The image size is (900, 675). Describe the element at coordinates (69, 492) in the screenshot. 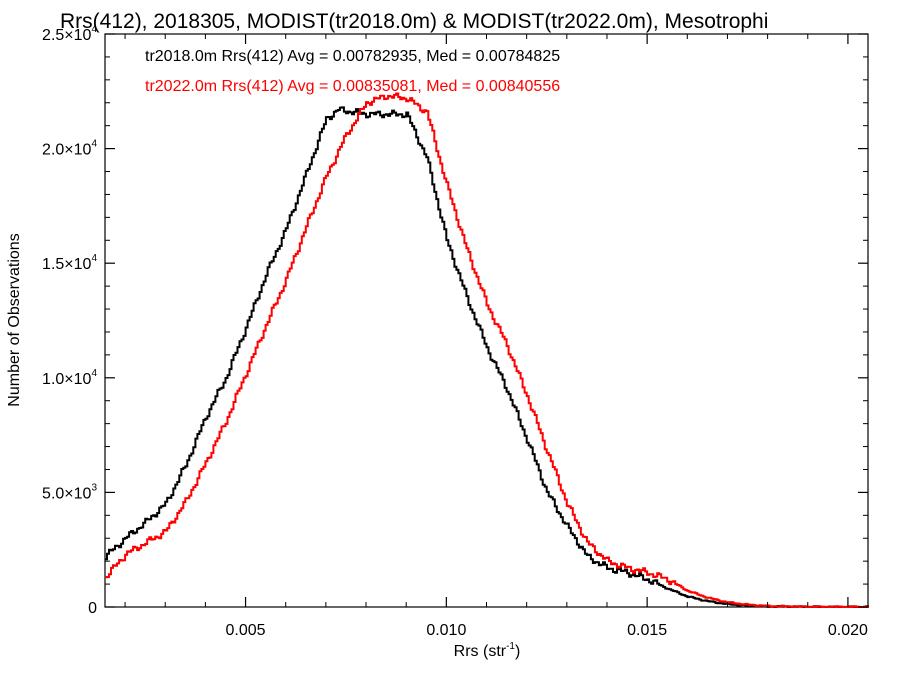

I see `y-tick-label: 5.0×10³` at that location.